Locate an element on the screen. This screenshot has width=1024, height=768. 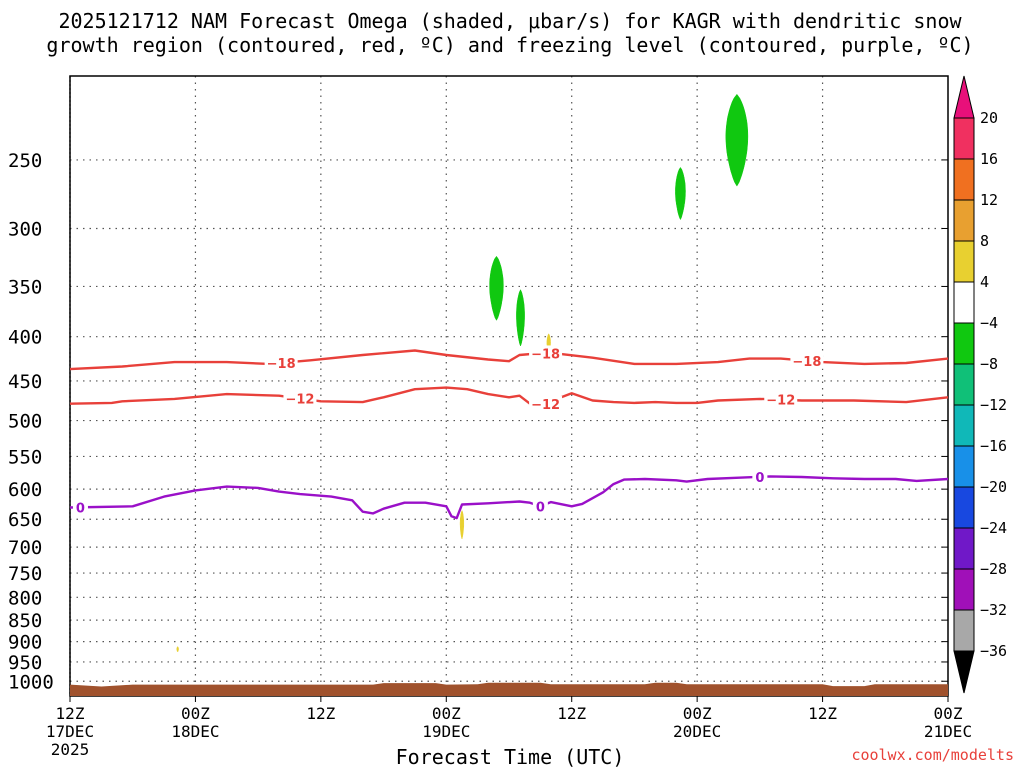
freezing-level-0c-label-2: 0 is located at coordinates (759, 478).